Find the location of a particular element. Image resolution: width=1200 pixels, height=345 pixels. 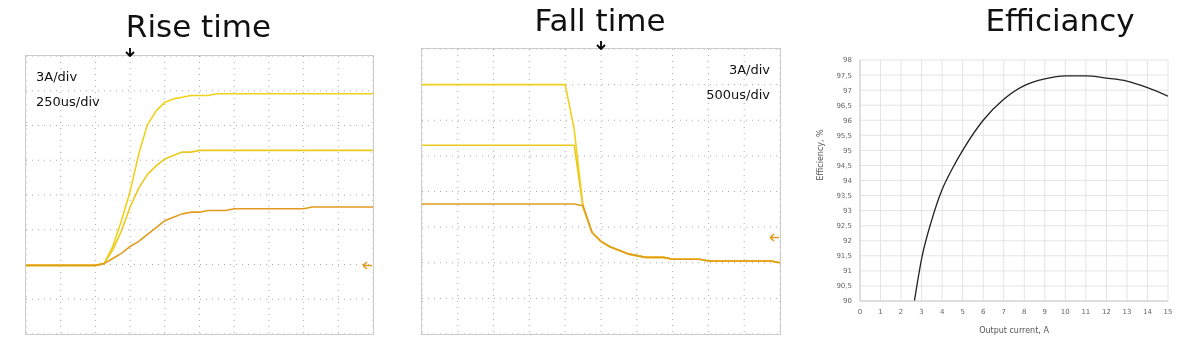

y-axis-title: Efficiency, % is located at coordinates (820, 154).